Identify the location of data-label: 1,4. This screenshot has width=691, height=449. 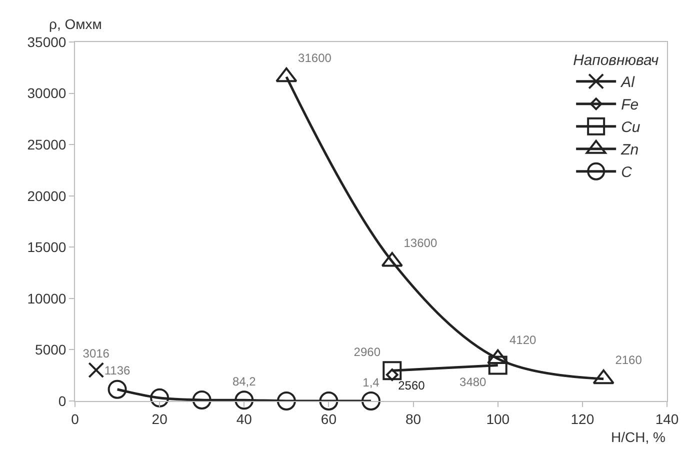
(371, 382).